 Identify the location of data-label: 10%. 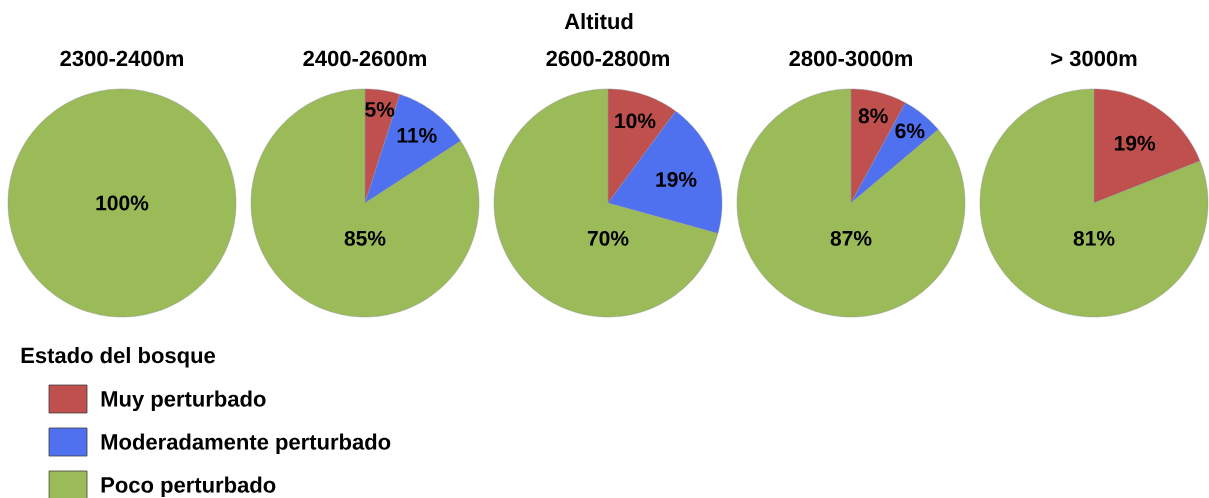
(635, 121).